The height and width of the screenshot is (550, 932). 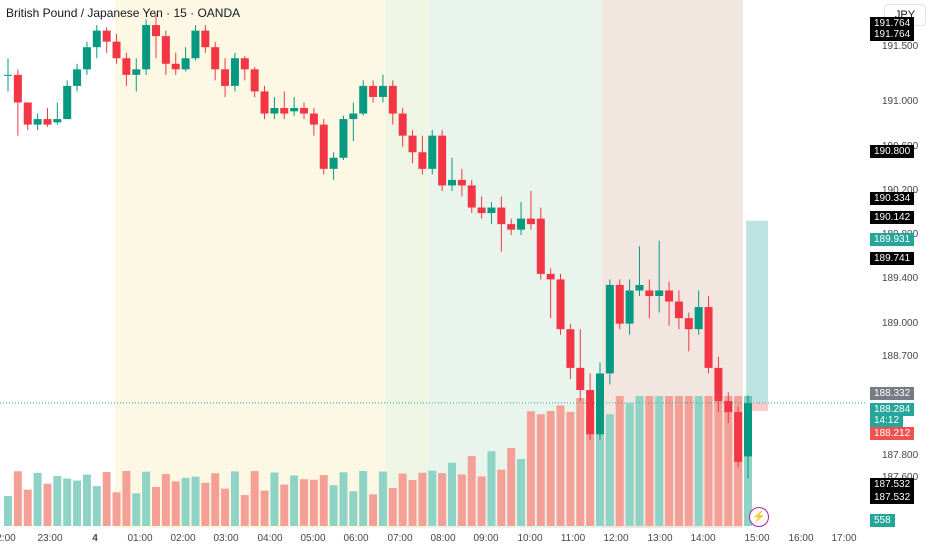 What do you see at coordinates (757, 406) in the screenshot?
I see `position-stop-zone` at bounding box center [757, 406].